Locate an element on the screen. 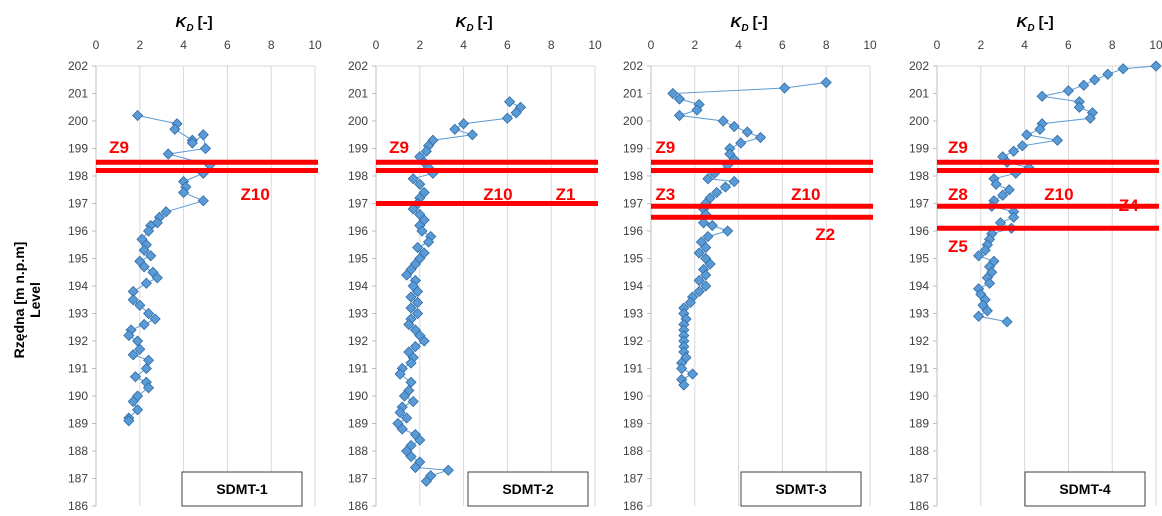  x-axis-title-main: K is located at coordinates (182, 22).